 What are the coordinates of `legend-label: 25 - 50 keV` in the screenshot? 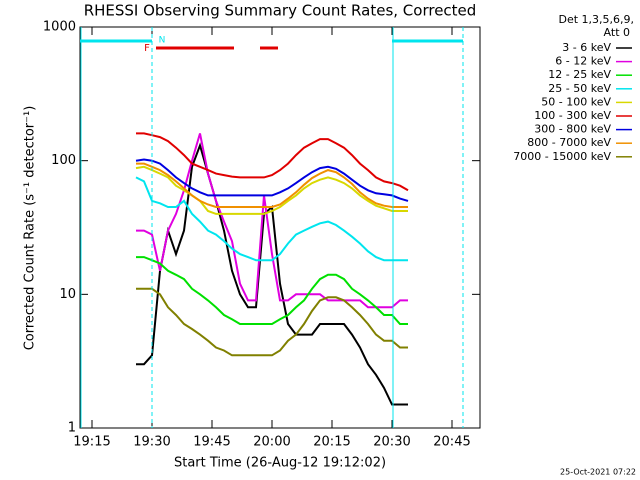 It's located at (579, 88).